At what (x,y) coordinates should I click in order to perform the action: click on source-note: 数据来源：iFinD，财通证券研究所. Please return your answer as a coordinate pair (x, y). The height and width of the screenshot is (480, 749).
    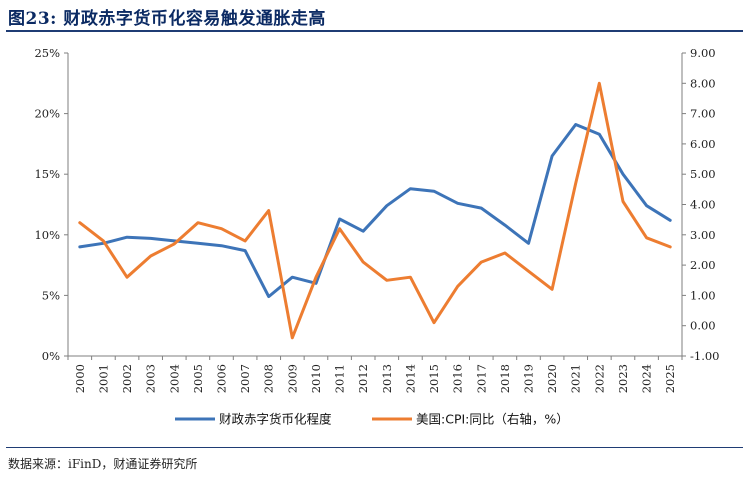
    Looking at the image, I should click on (103, 464).